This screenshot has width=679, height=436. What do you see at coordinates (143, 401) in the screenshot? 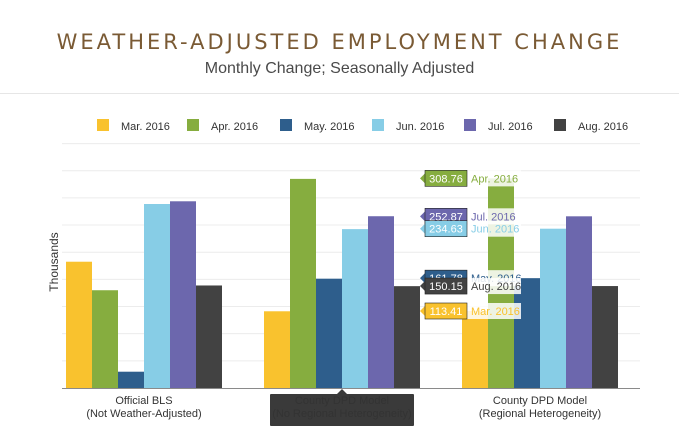
I see `category-label: Official BLS` at bounding box center [143, 401].